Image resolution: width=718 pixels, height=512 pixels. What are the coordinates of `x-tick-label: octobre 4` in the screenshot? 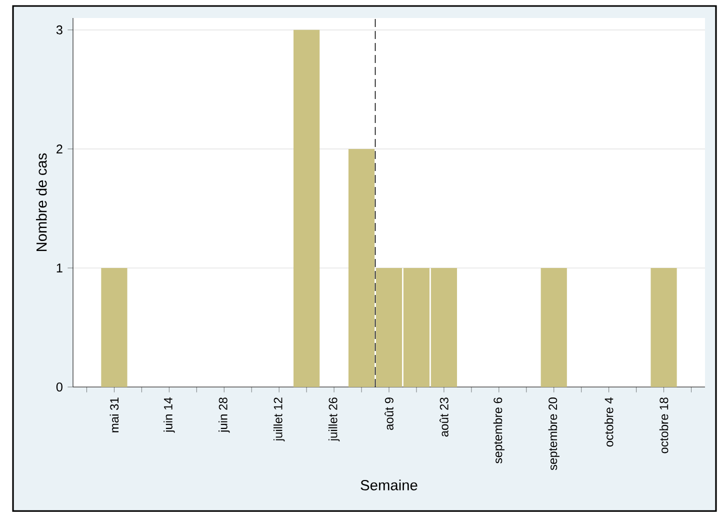 It's located at (609, 422).